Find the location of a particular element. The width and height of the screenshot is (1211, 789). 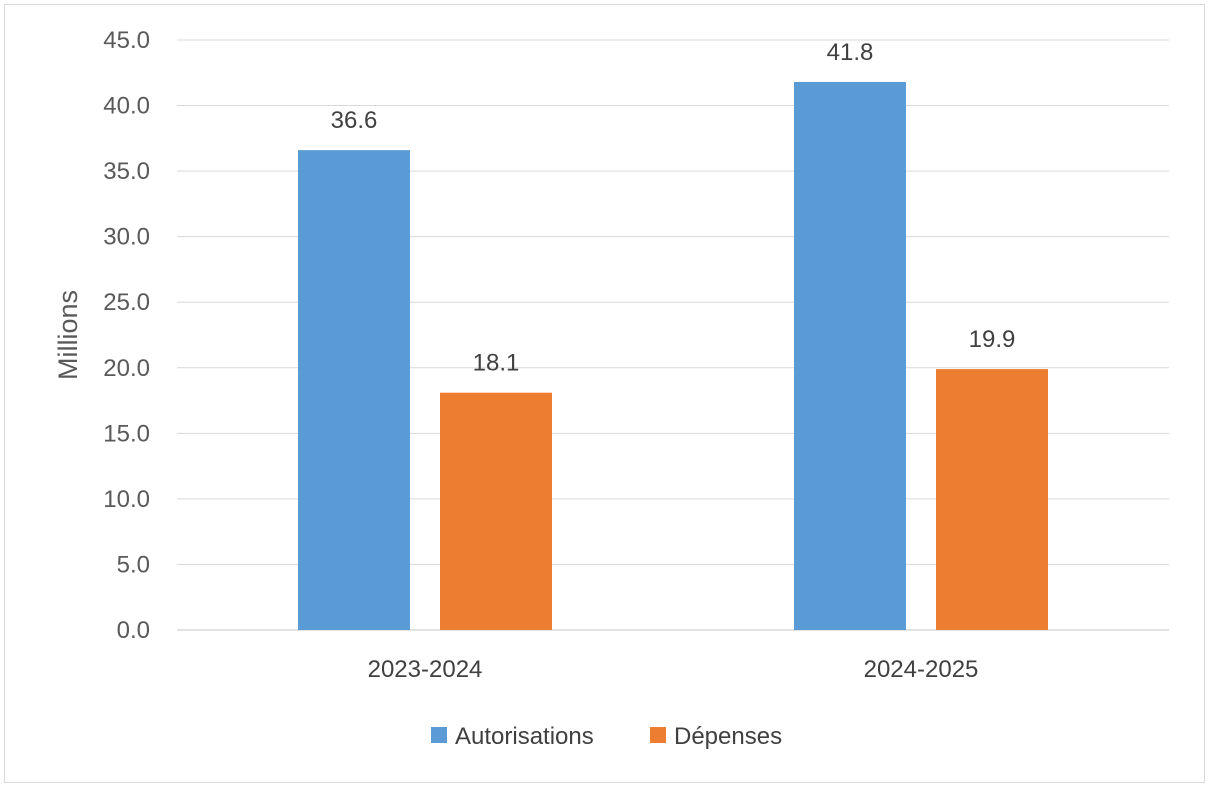

y-axis-title: Millions is located at coordinates (68, 335).